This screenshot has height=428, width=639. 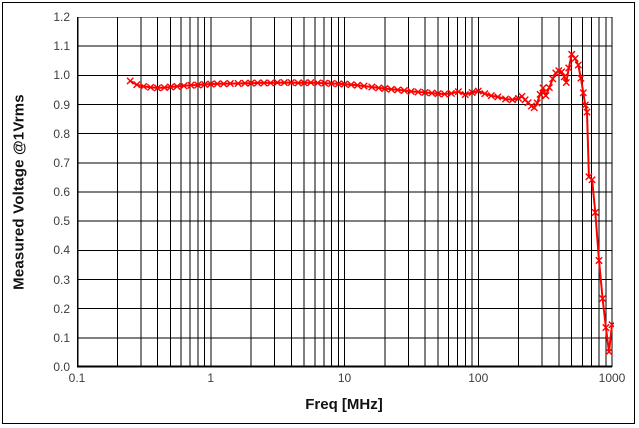 I want to click on y-tick-label: 0.0, so click(x=61, y=367).